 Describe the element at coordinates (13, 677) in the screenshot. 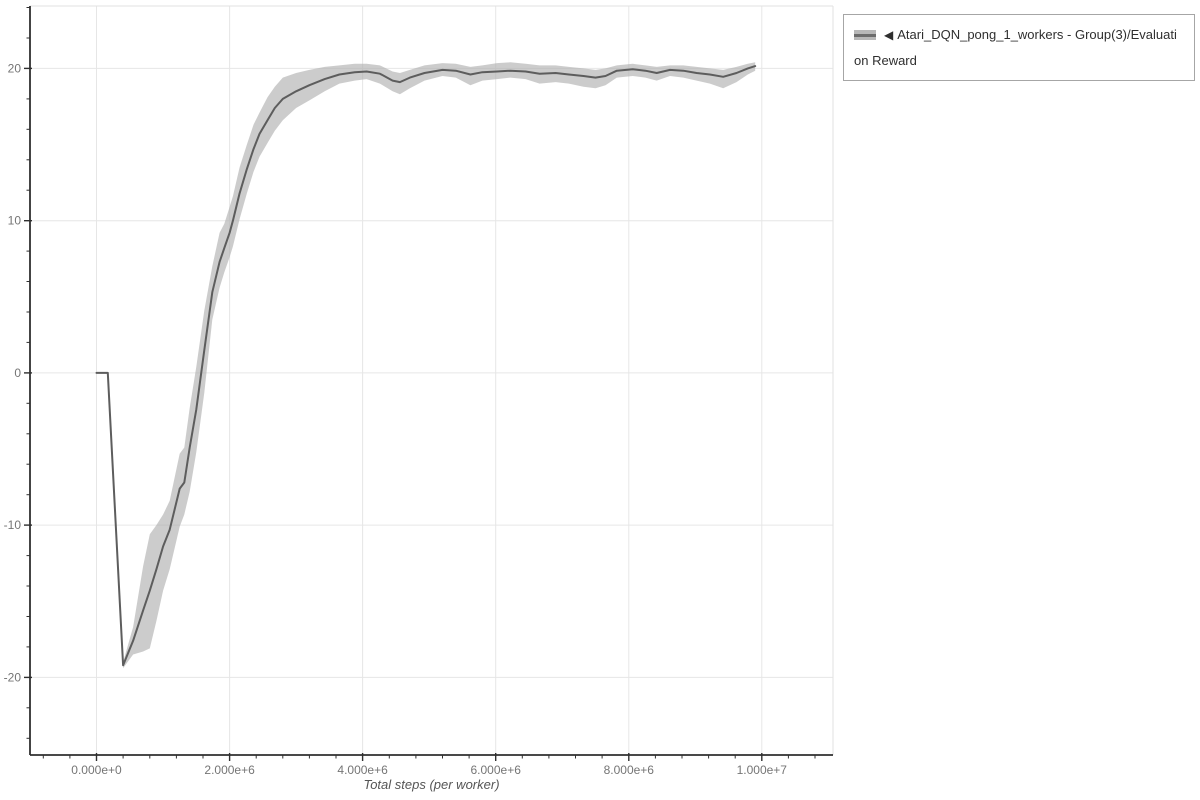

I see `y-tick-label: -20` at that location.